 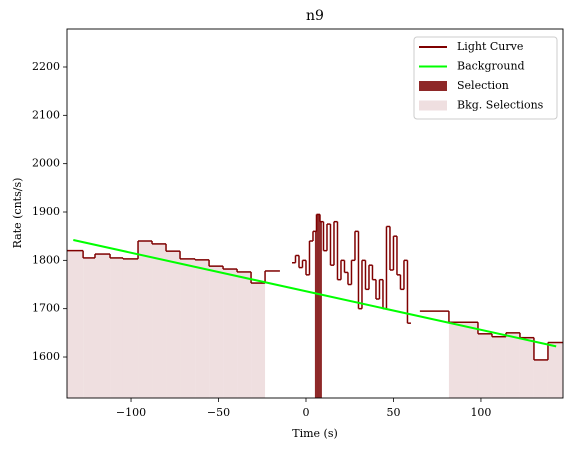 What do you see at coordinates (500, 105) in the screenshot?
I see `legend-label: Bkg. Selections` at bounding box center [500, 105].